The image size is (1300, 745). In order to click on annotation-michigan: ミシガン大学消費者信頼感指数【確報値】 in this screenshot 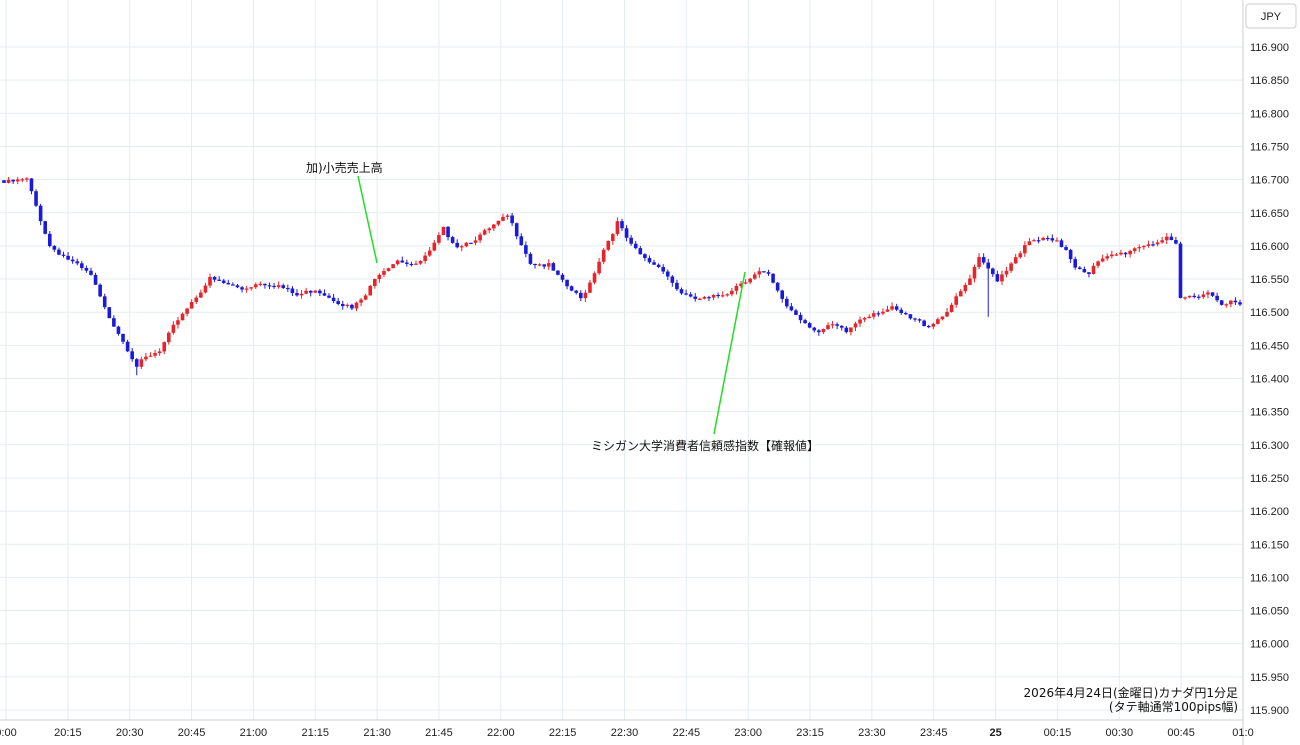, I will do `click(705, 362)`.